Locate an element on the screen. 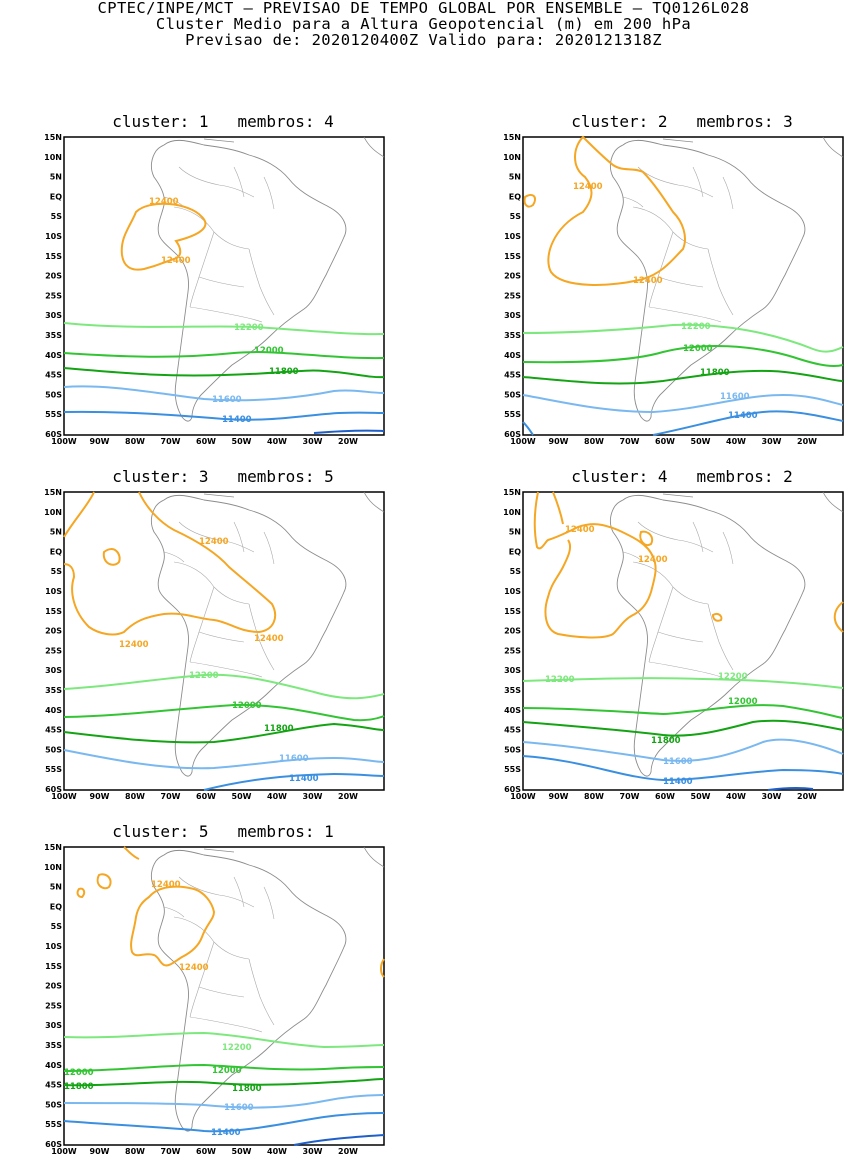 Image resolution: width=847 pixels, height=1162 pixels. lon-tick-label: 20W is located at coordinates (348, 441).